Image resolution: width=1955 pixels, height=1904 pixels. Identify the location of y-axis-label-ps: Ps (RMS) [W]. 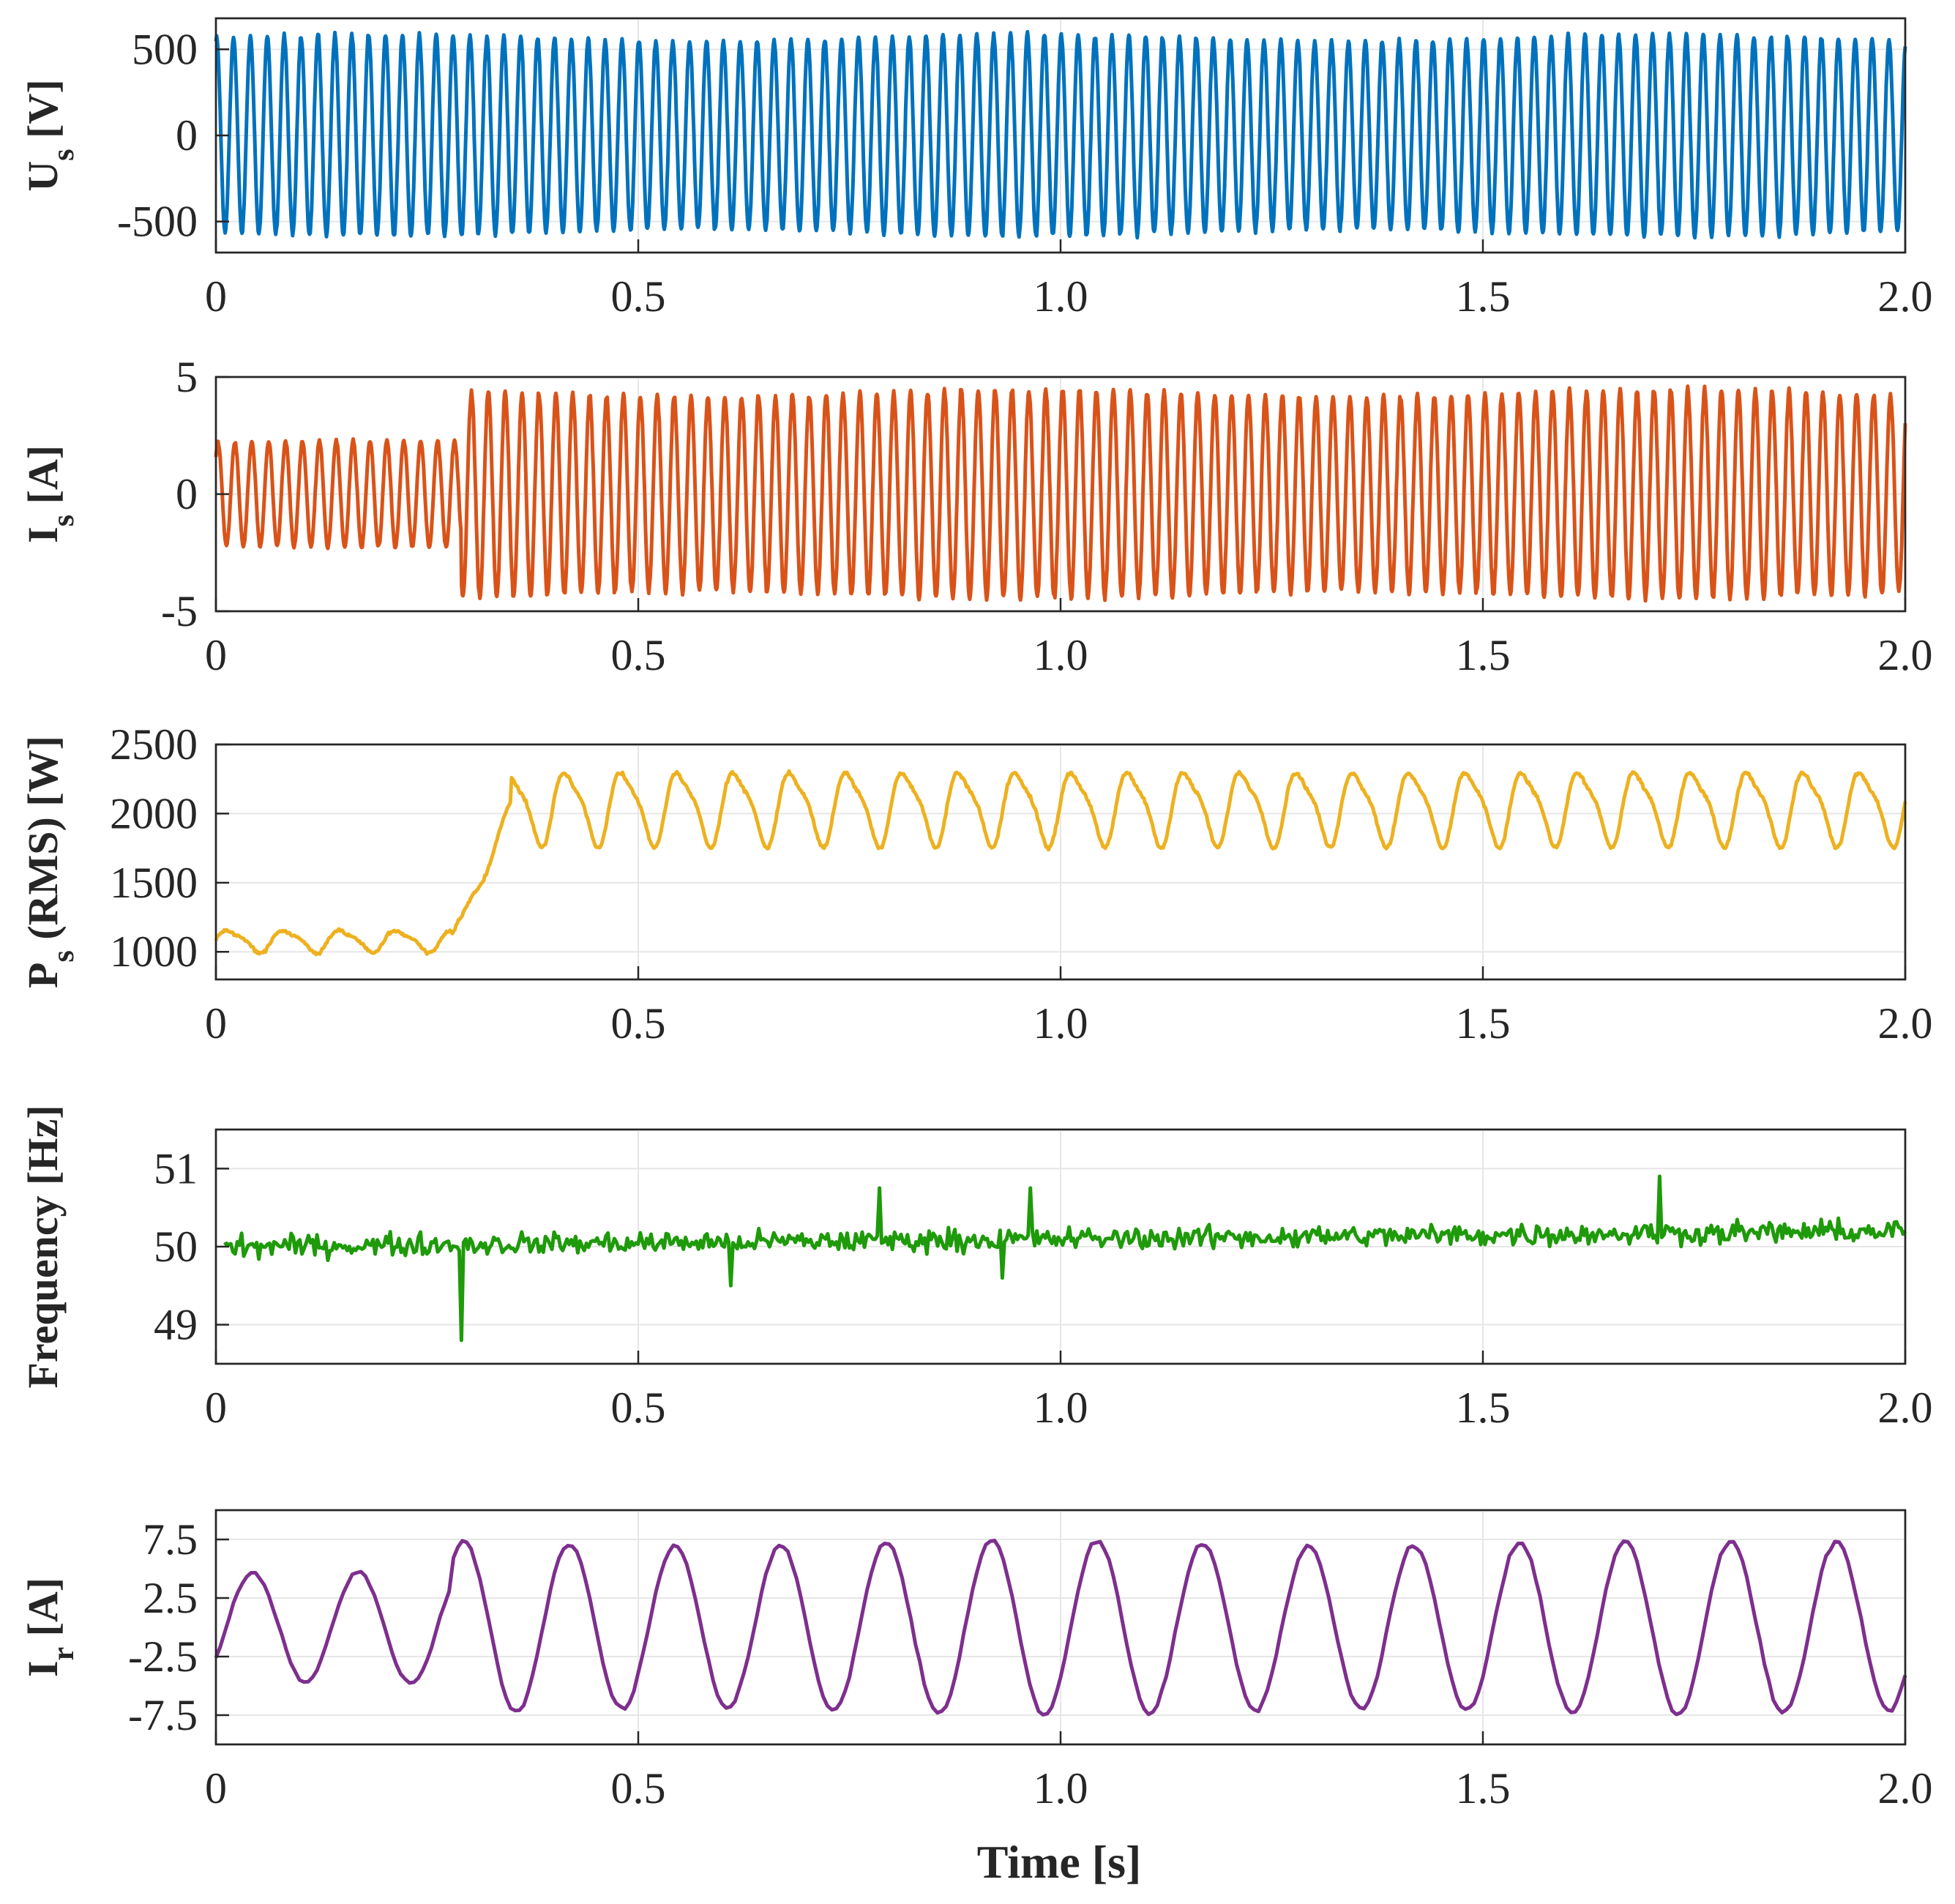
(50, 862).